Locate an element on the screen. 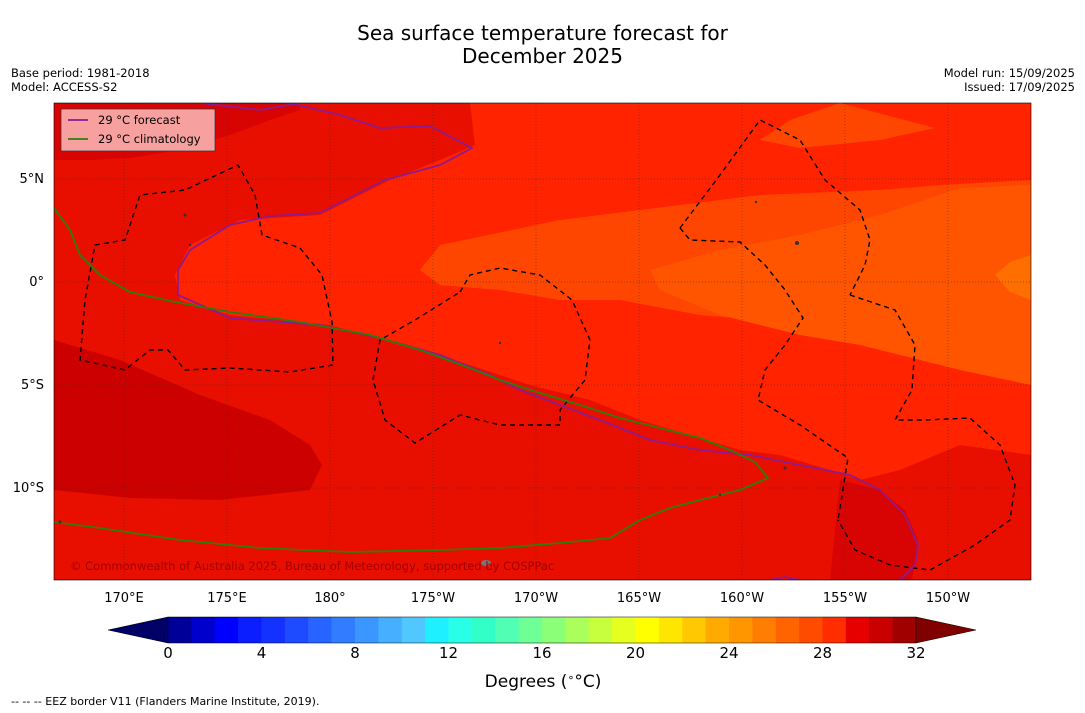 This screenshot has width=1085, height=713. colorbar-tick-label: 16 is located at coordinates (541, 653).